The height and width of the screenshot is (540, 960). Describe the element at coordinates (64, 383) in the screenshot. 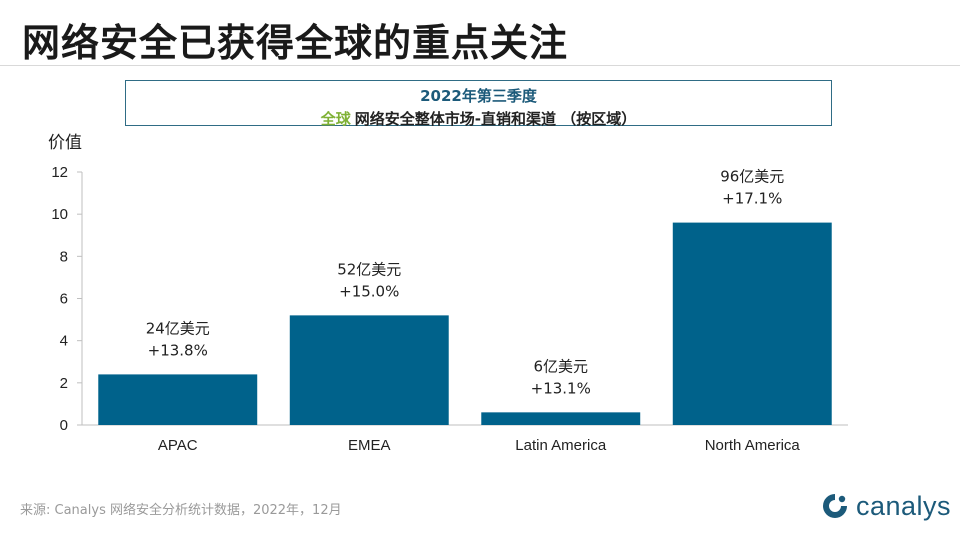

I see `y-tick-label: 2` at that location.